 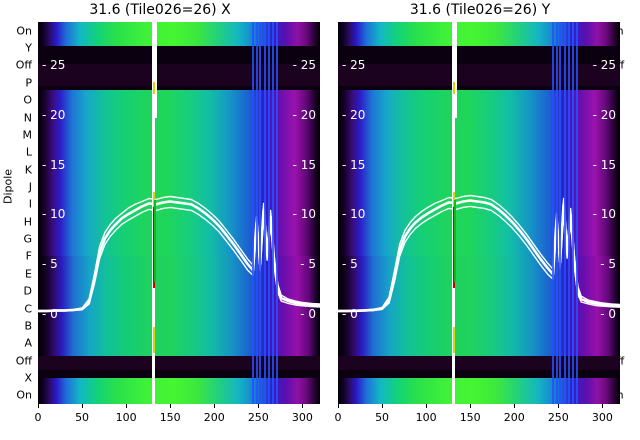 I want to click on dipole-tick-f-13: F, so click(x=28, y=256).